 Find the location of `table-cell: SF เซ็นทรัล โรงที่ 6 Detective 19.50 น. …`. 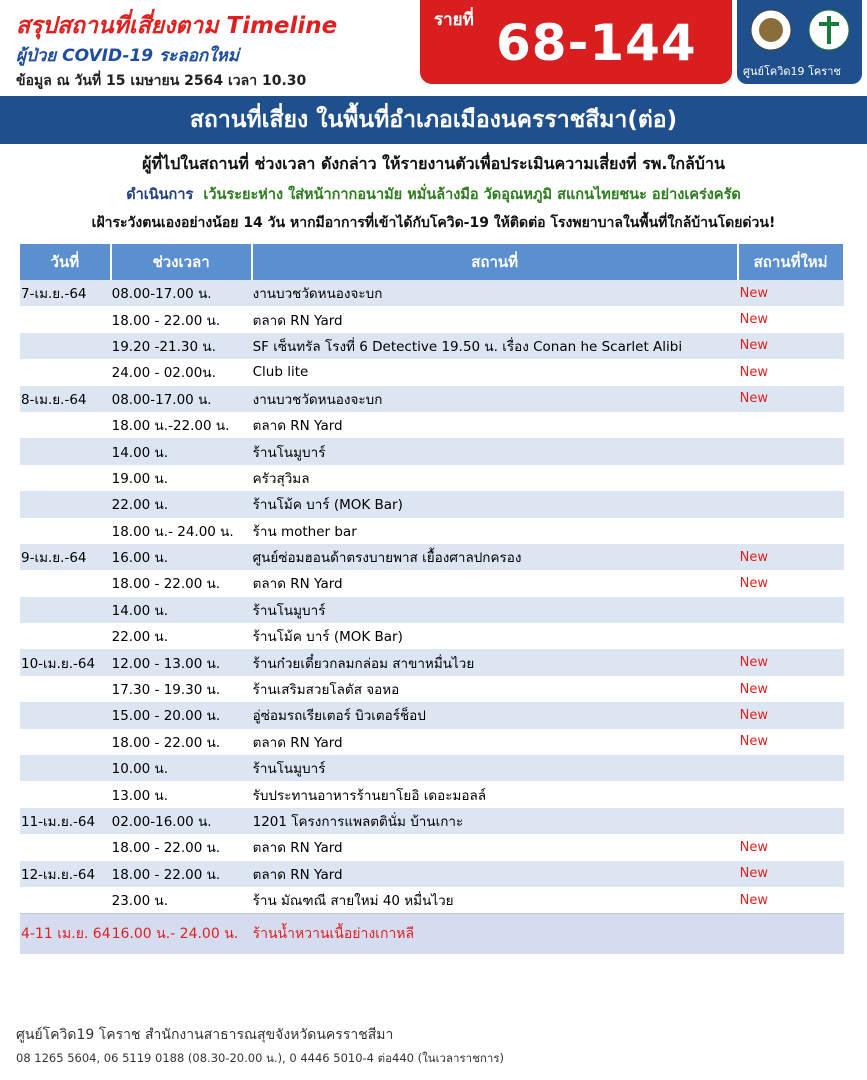

table-cell: SF เซ็นทรัล โรงที่ 6 Detective 19.50 น. … is located at coordinates (494, 346).